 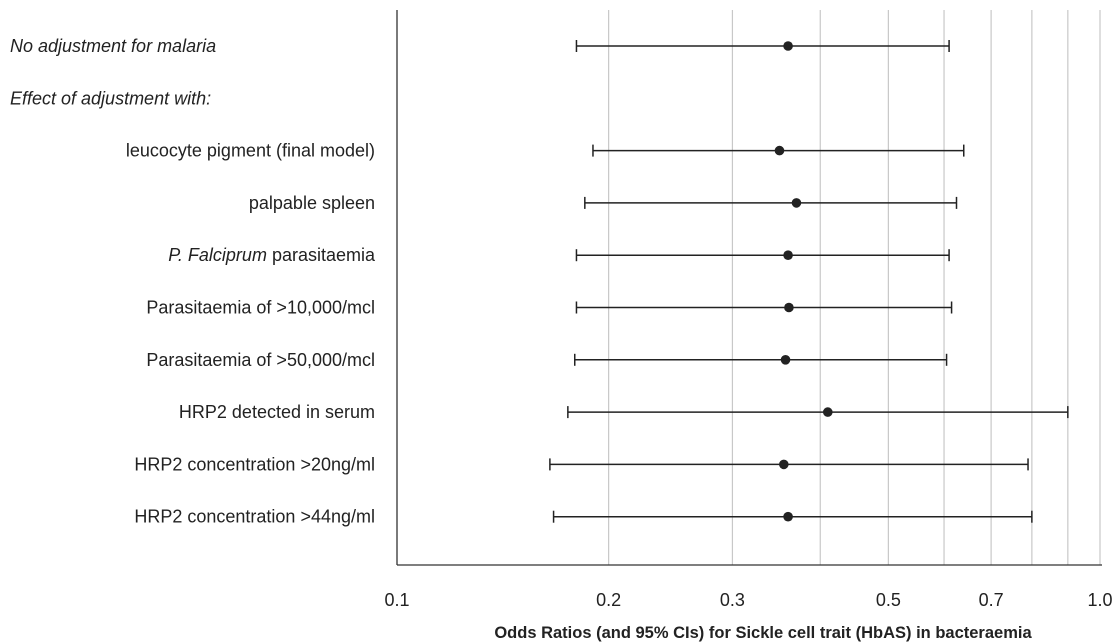 I want to click on row-label: HRP2 concentration >20ng/ml, so click(x=254, y=464).